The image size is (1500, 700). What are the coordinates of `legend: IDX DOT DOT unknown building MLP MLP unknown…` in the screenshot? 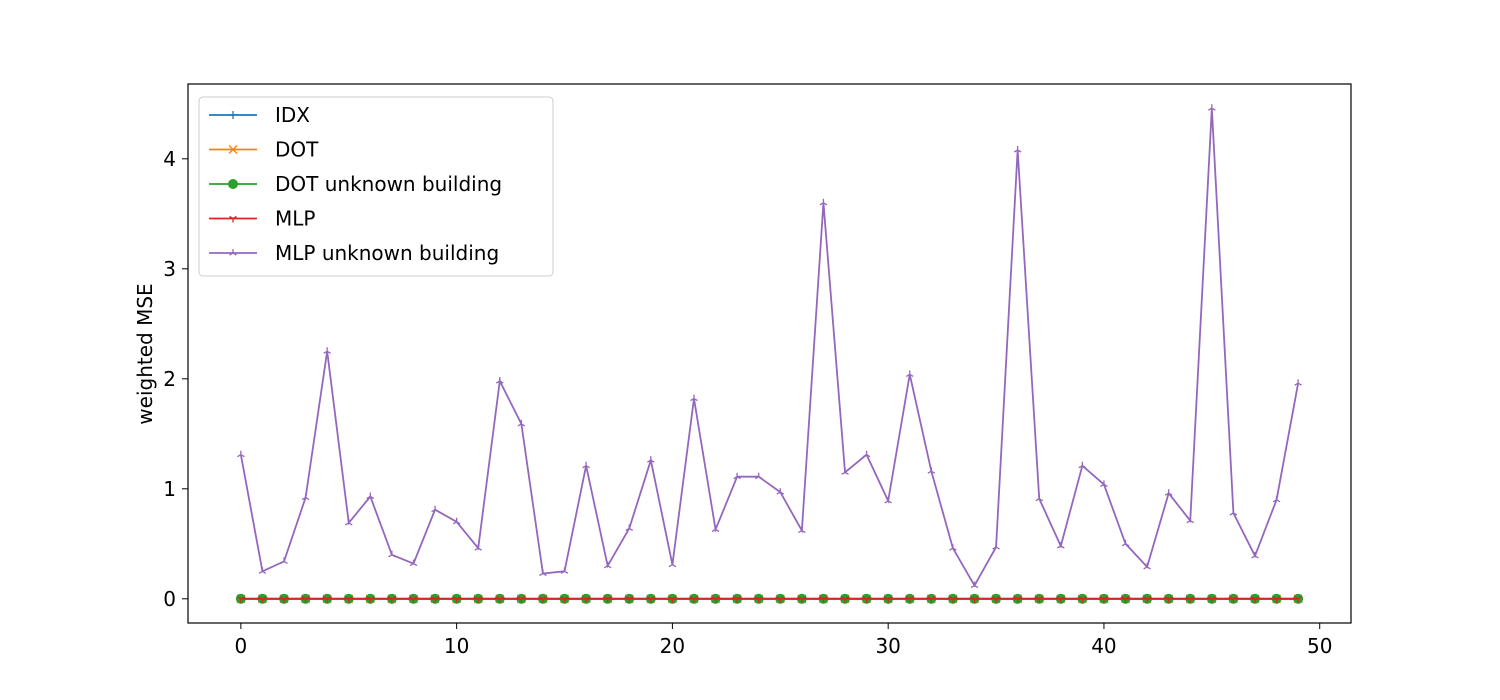 It's located at (376, 186).